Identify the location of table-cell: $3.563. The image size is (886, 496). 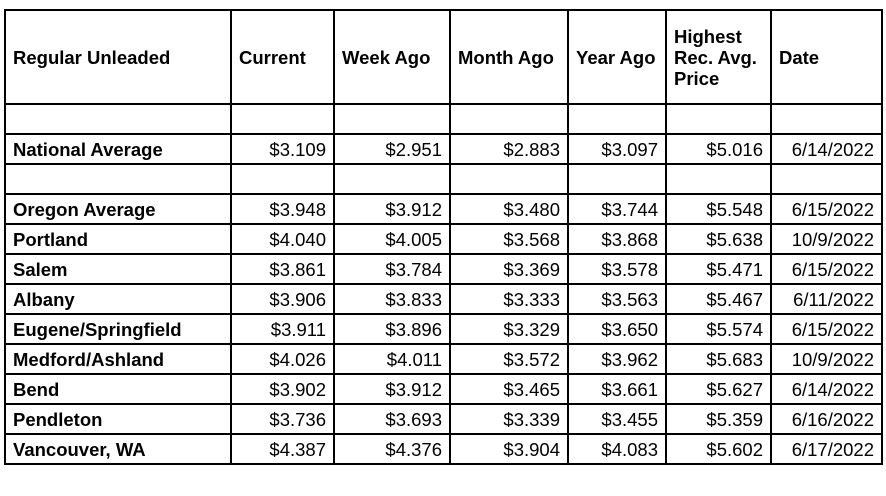
(617, 299).